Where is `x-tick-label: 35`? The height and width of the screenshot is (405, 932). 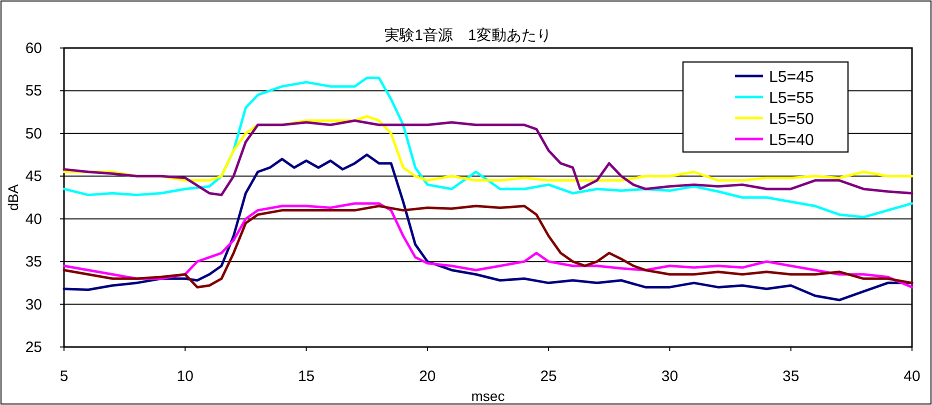 x-tick-label: 35 is located at coordinates (791, 376).